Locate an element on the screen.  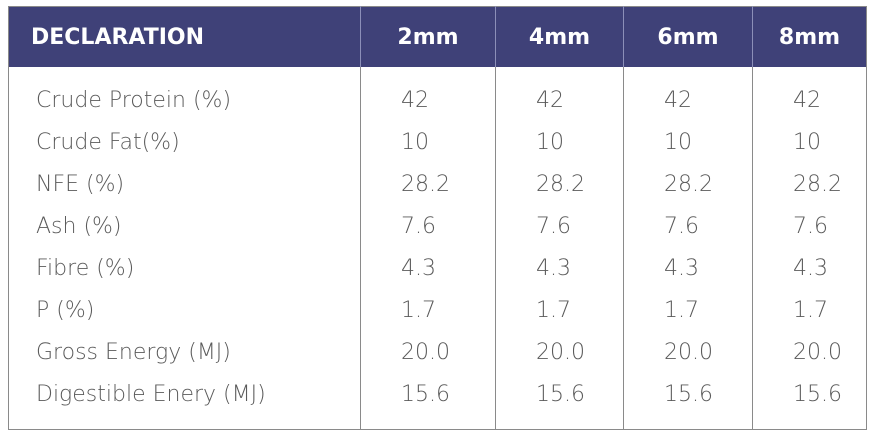
header-row: DECLARATION 2mm 4mm 6mm 8mm is located at coordinates (437, 36).